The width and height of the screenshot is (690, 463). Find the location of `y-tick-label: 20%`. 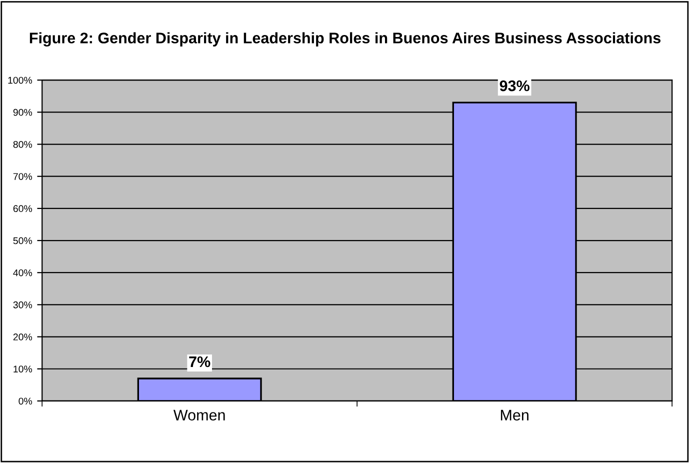

y-tick-label: 20% is located at coordinates (22, 337).